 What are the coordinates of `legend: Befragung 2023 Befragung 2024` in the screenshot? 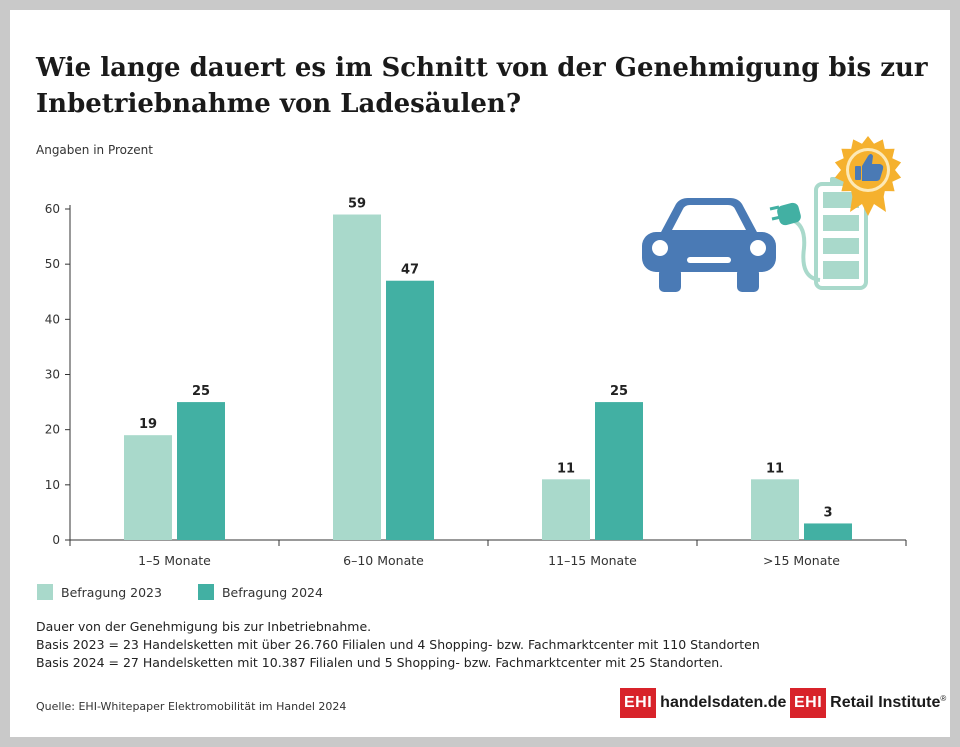 It's located at (180, 592).